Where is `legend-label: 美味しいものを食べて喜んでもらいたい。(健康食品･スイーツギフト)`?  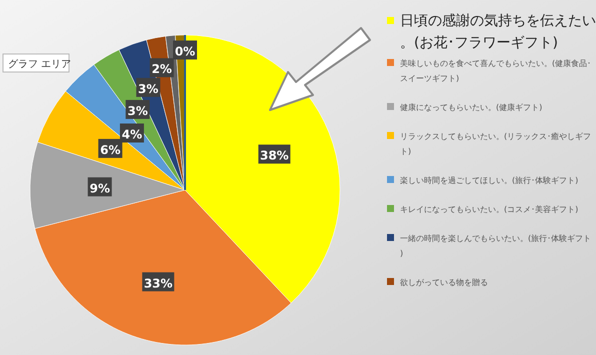 legend-label: 美味しいものを食べて喜んでもらいたい。(健康食品･スイーツギフト) is located at coordinates (496, 71).